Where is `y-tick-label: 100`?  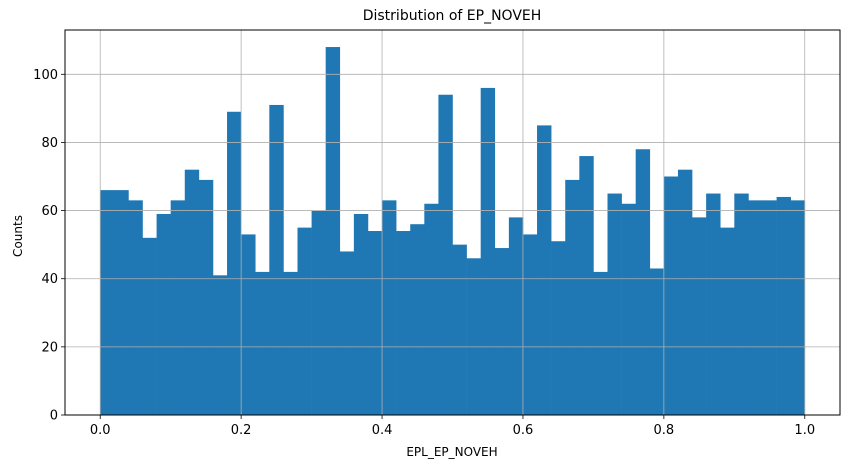 y-tick-label: 100 is located at coordinates (45, 75).